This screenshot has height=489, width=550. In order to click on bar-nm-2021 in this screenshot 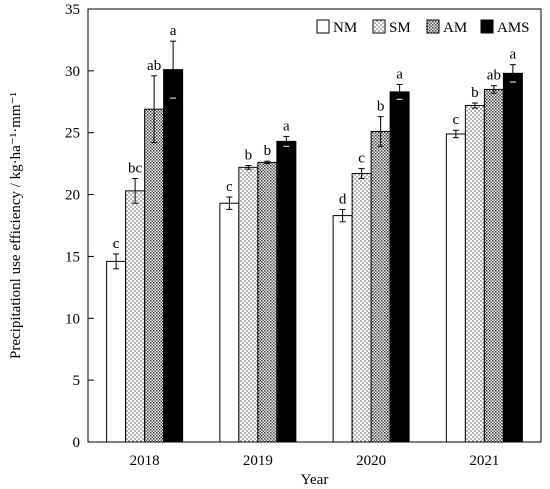, I will do `click(455, 288)`.